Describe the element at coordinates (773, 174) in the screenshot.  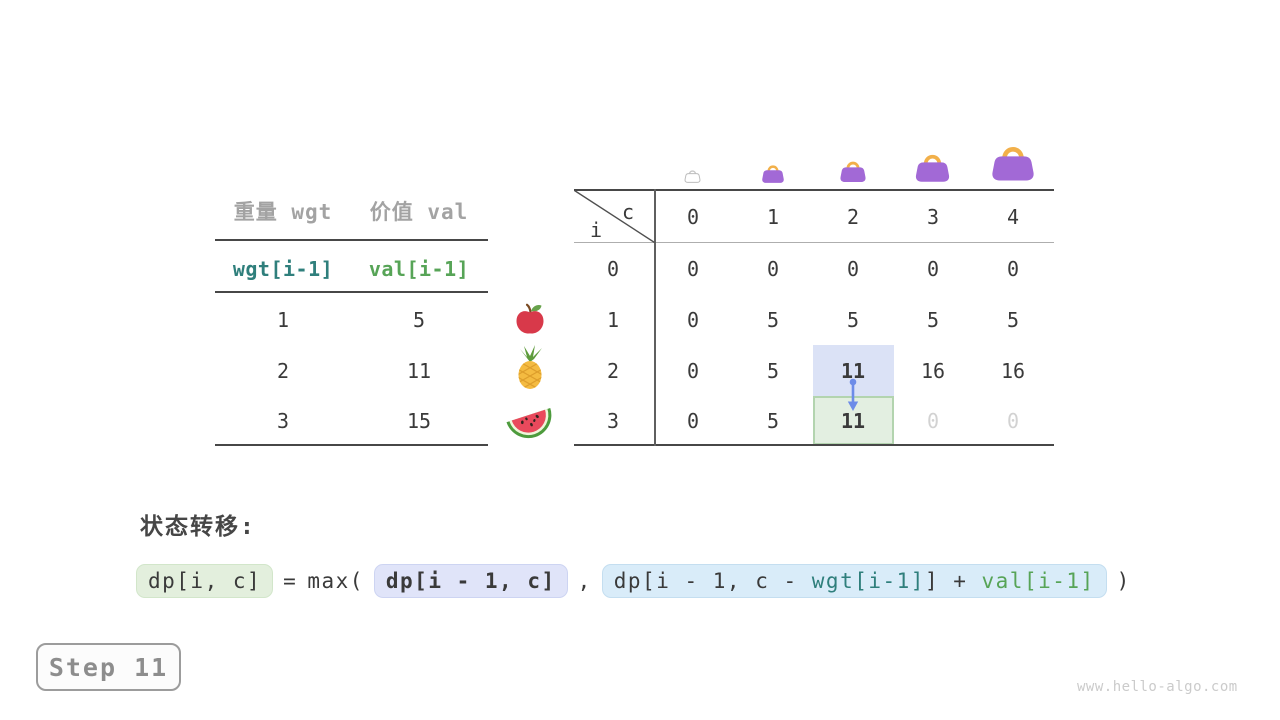
I see `bag-capacity-1-icon` at that location.